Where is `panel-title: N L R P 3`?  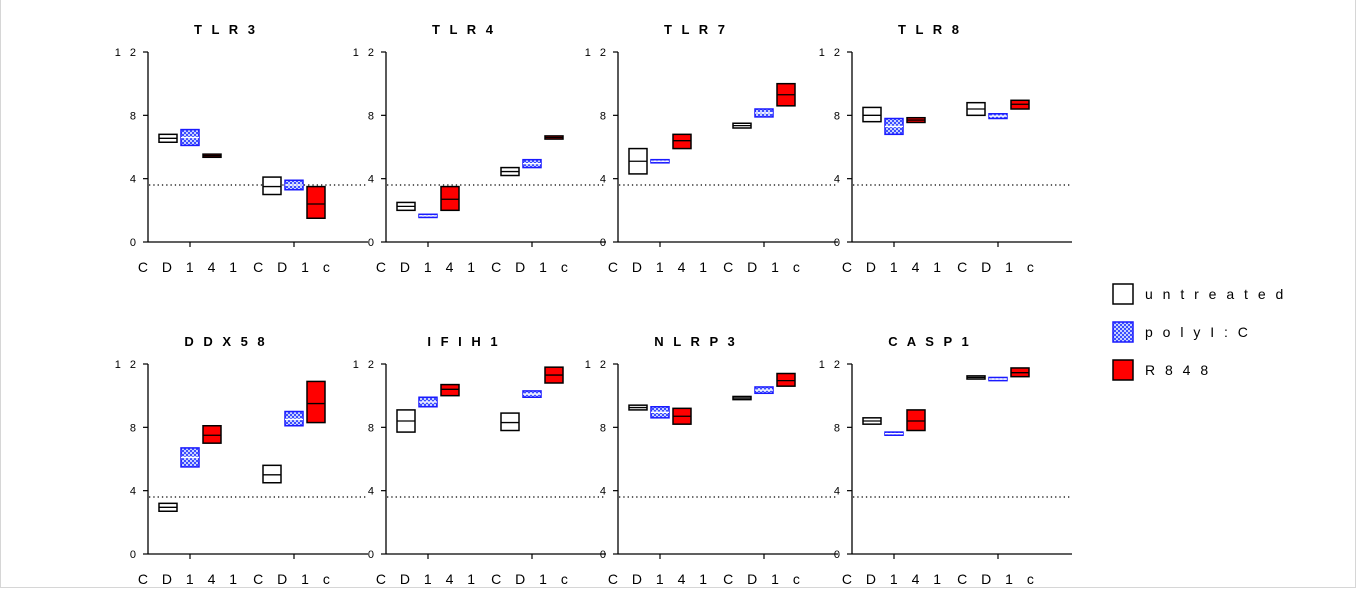 panel-title: N L R P 3 is located at coordinates (696, 341).